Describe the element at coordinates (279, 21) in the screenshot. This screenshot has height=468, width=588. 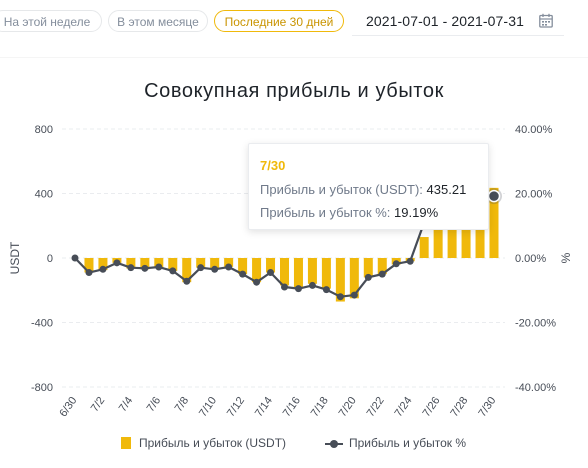
I see `filter-last-30-days: Последние 30 дней` at that location.